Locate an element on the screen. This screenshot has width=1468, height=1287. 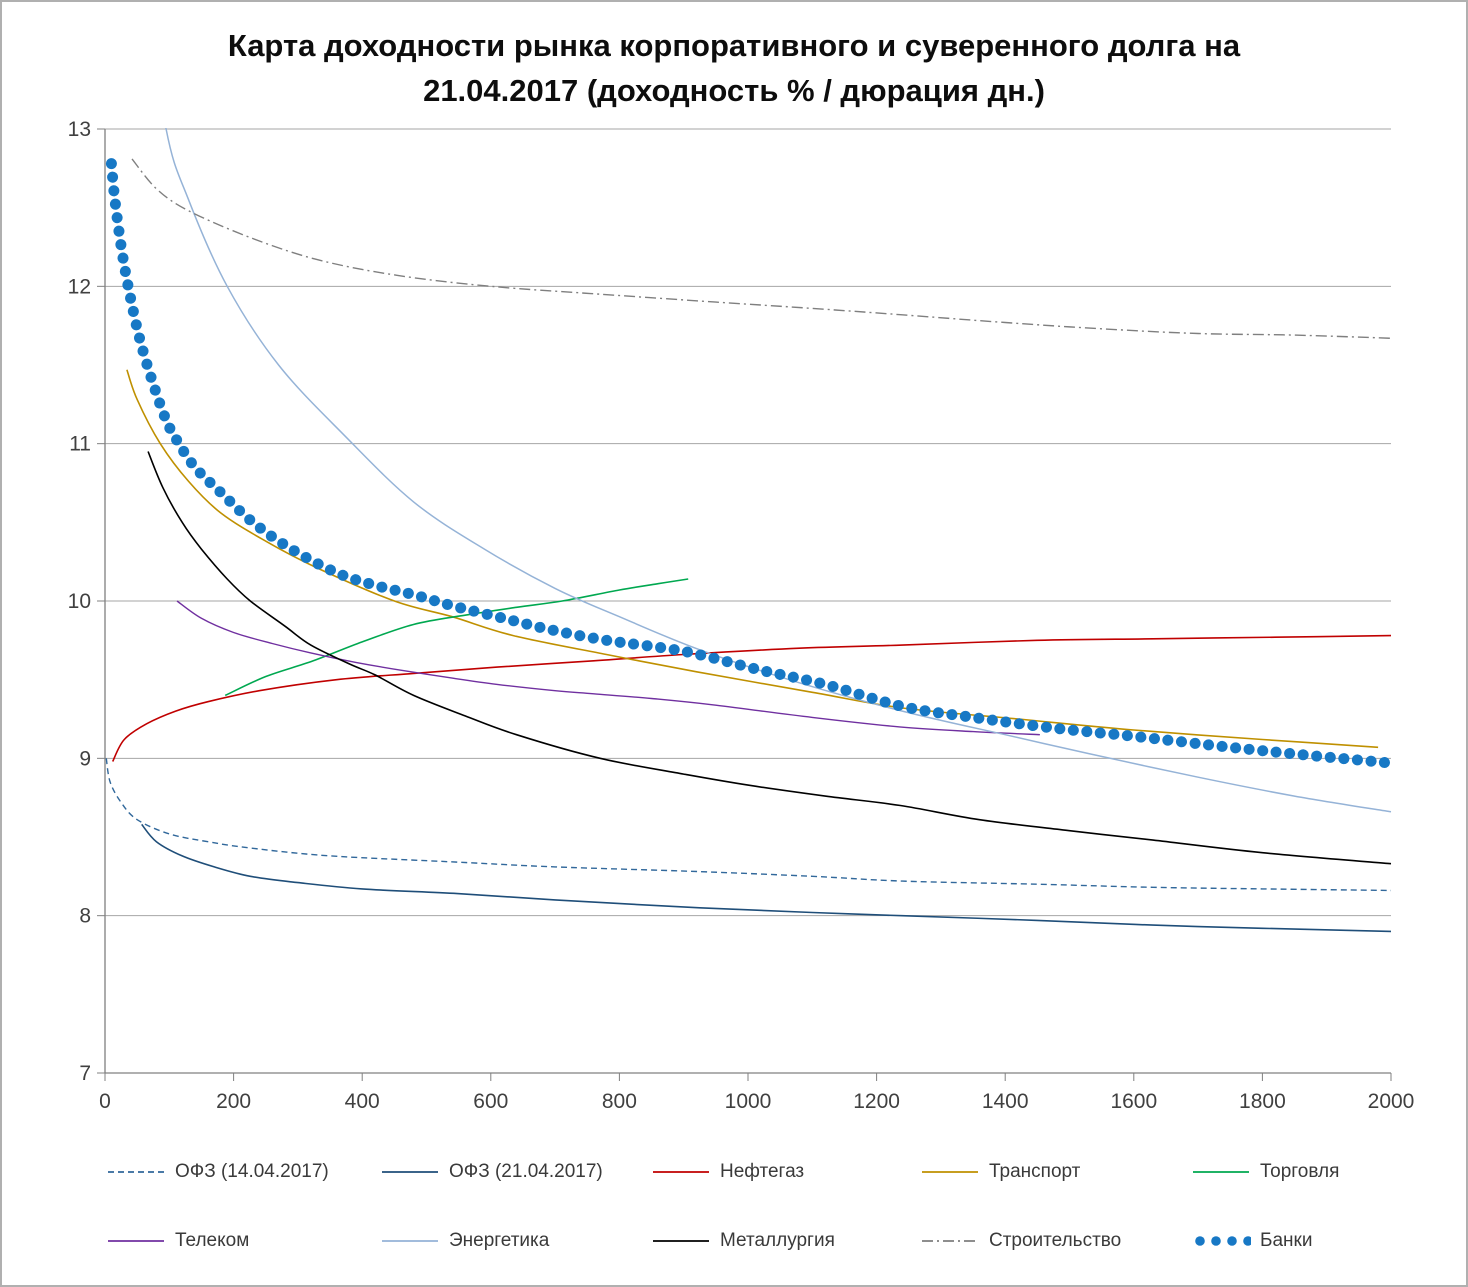
x-tick-label: 800 is located at coordinates (619, 1101).